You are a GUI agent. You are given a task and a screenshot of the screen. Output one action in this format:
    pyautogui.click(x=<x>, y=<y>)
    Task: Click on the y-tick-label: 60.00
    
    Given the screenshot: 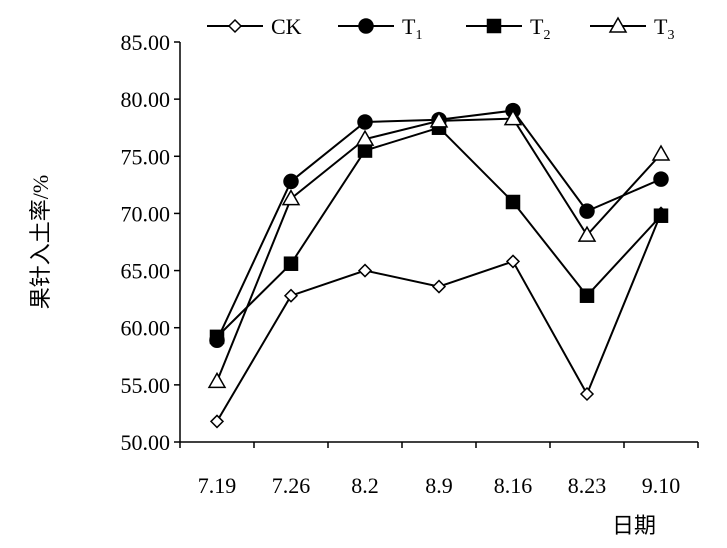 What is the action you would take?
    pyautogui.click(x=146, y=328)
    